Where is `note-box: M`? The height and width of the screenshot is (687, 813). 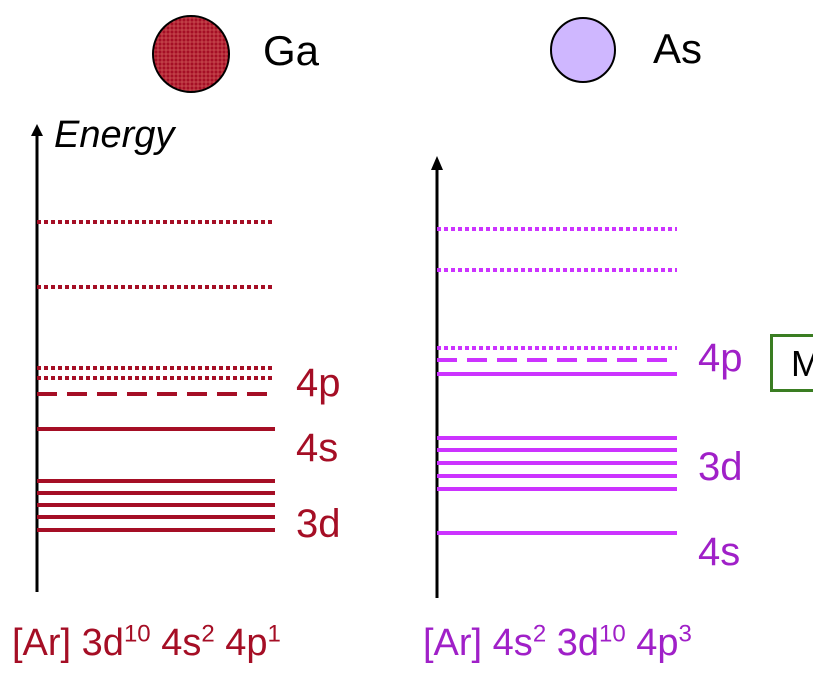 note-box: M is located at coordinates (791, 363).